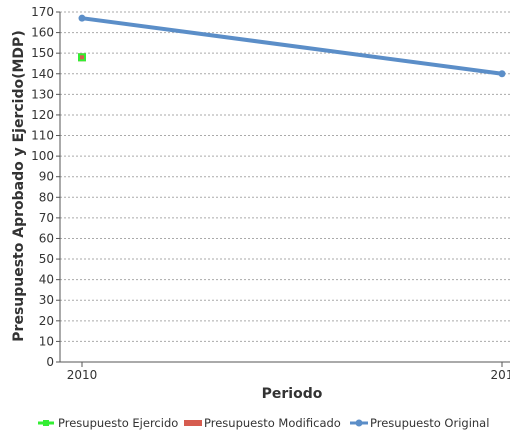  I want to click on y-tick-label: 50, so click(46, 259).